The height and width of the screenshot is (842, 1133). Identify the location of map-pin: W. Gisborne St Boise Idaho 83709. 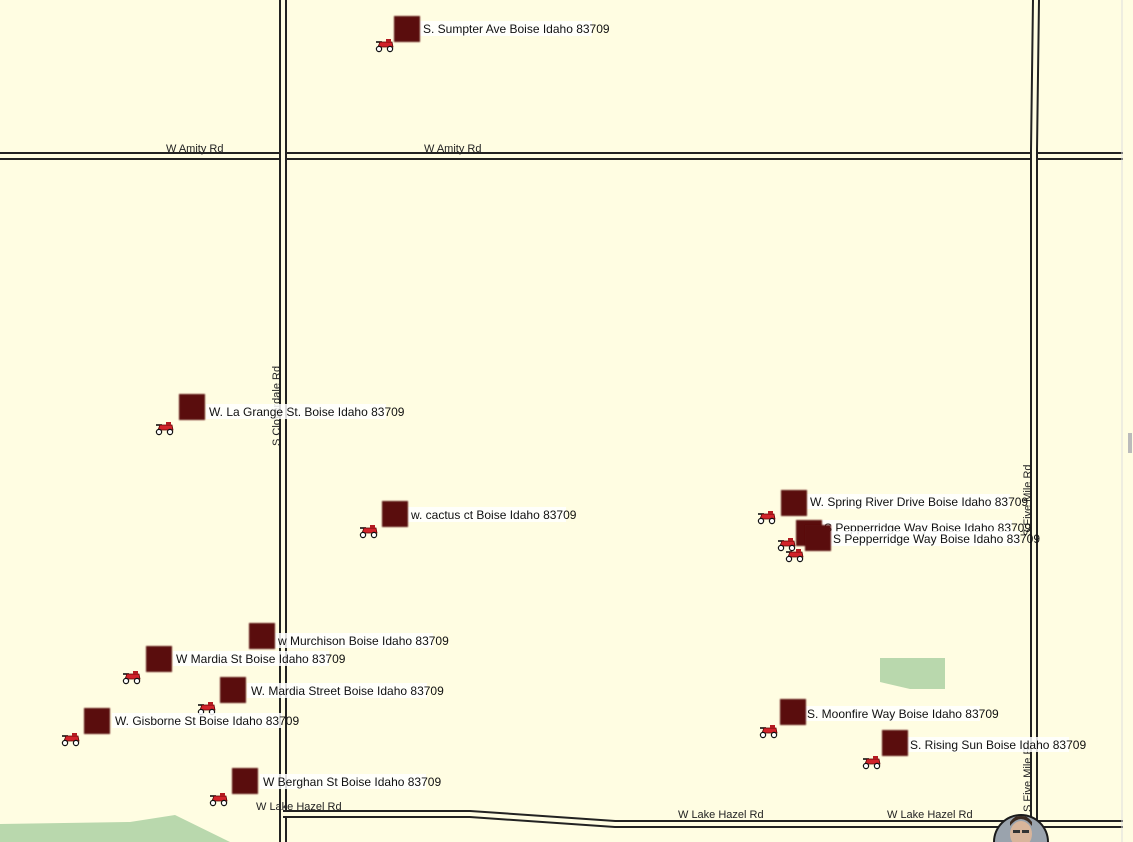
(180, 727).